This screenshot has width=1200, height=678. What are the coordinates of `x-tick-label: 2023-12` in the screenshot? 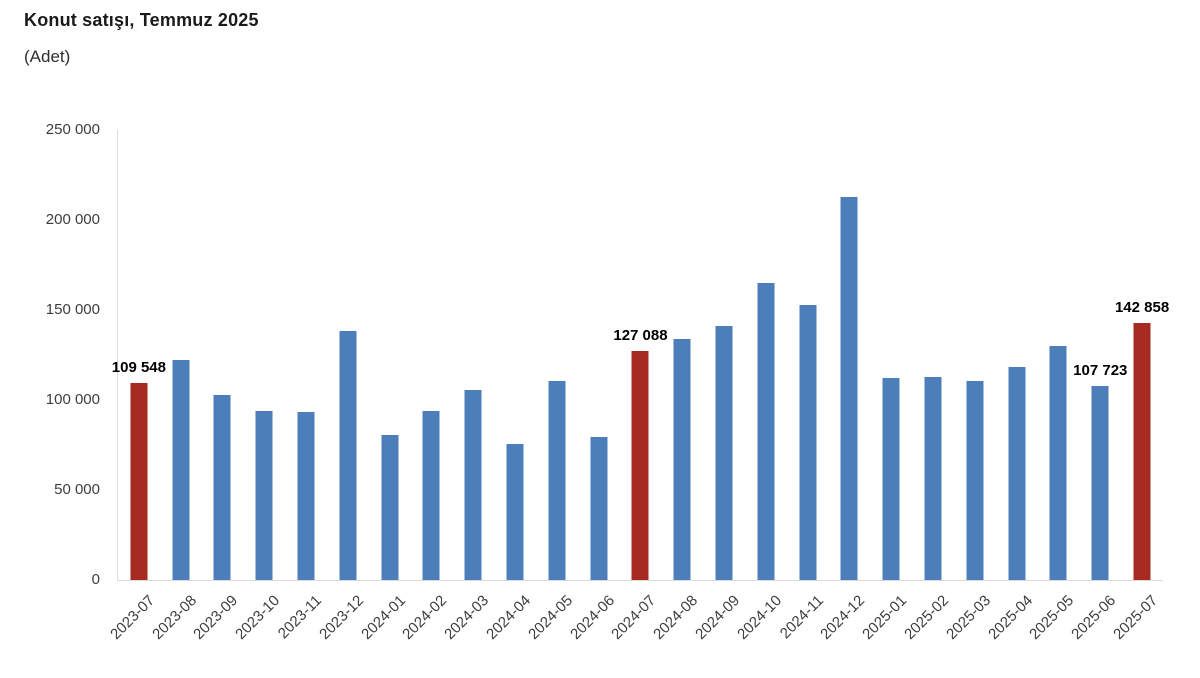 It's located at (341, 617).